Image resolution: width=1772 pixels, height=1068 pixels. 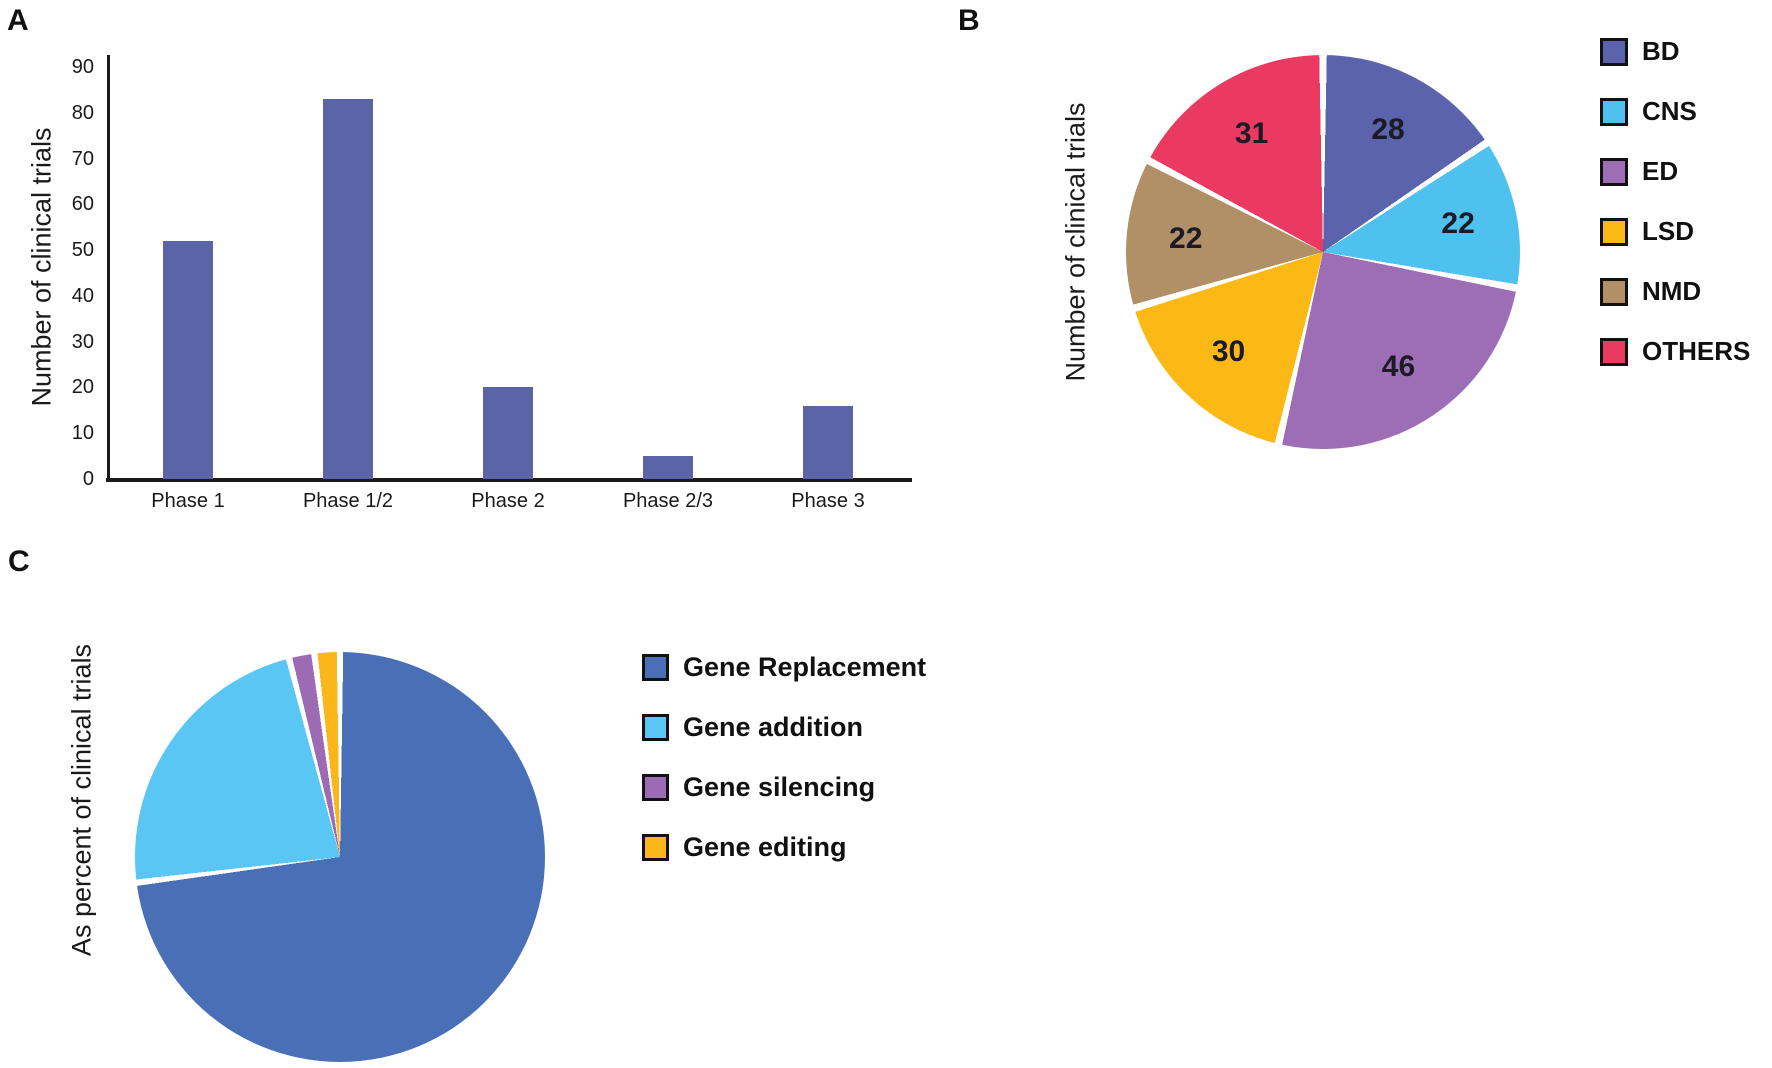 I want to click on legend-label: BD, so click(x=1661, y=51).